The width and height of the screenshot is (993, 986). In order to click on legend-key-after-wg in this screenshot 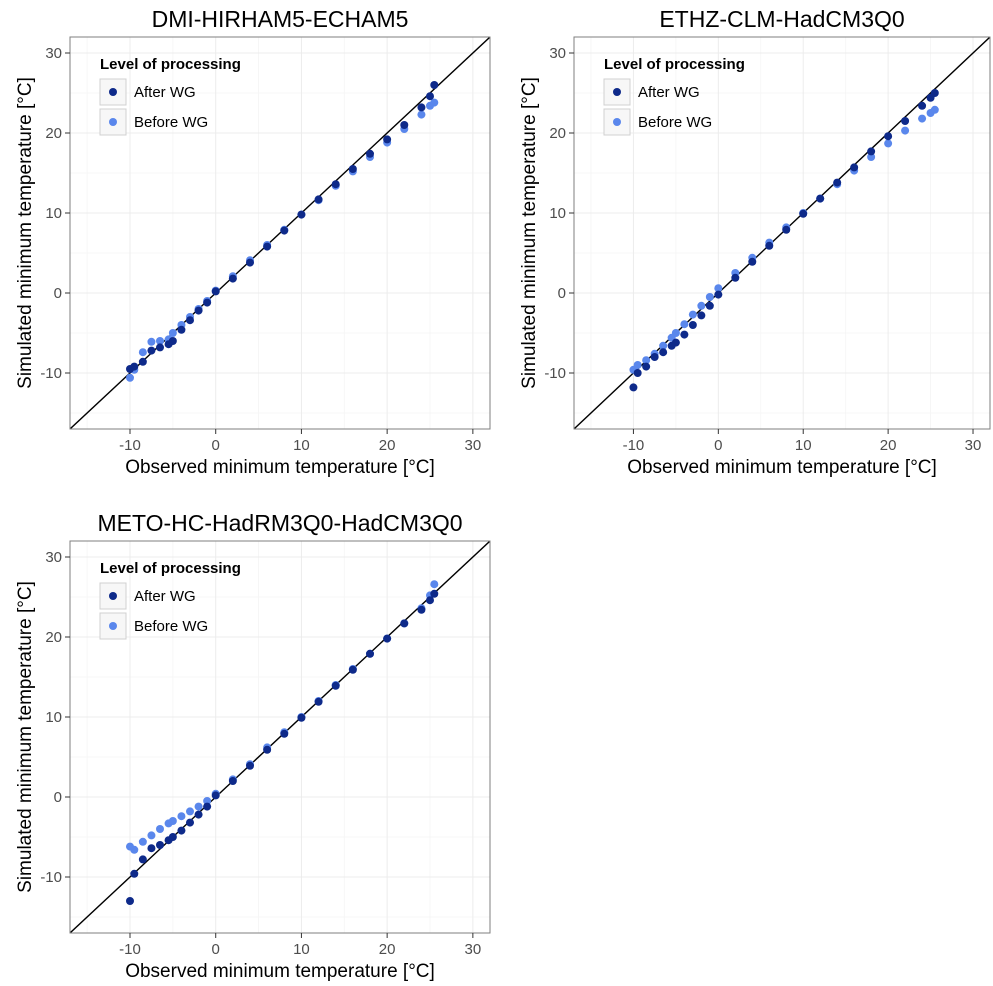, I will do `click(617, 92)`.